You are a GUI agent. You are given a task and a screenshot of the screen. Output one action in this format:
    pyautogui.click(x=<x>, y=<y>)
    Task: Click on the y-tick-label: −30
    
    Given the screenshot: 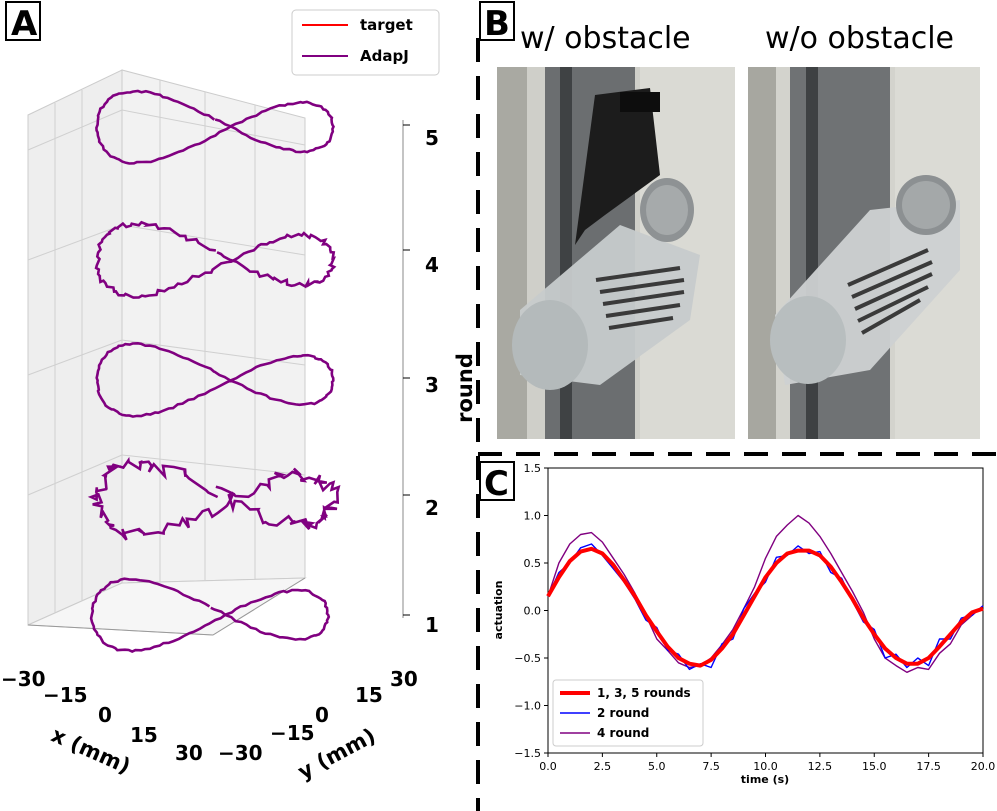 What is the action you would take?
    pyautogui.click(x=240, y=753)
    